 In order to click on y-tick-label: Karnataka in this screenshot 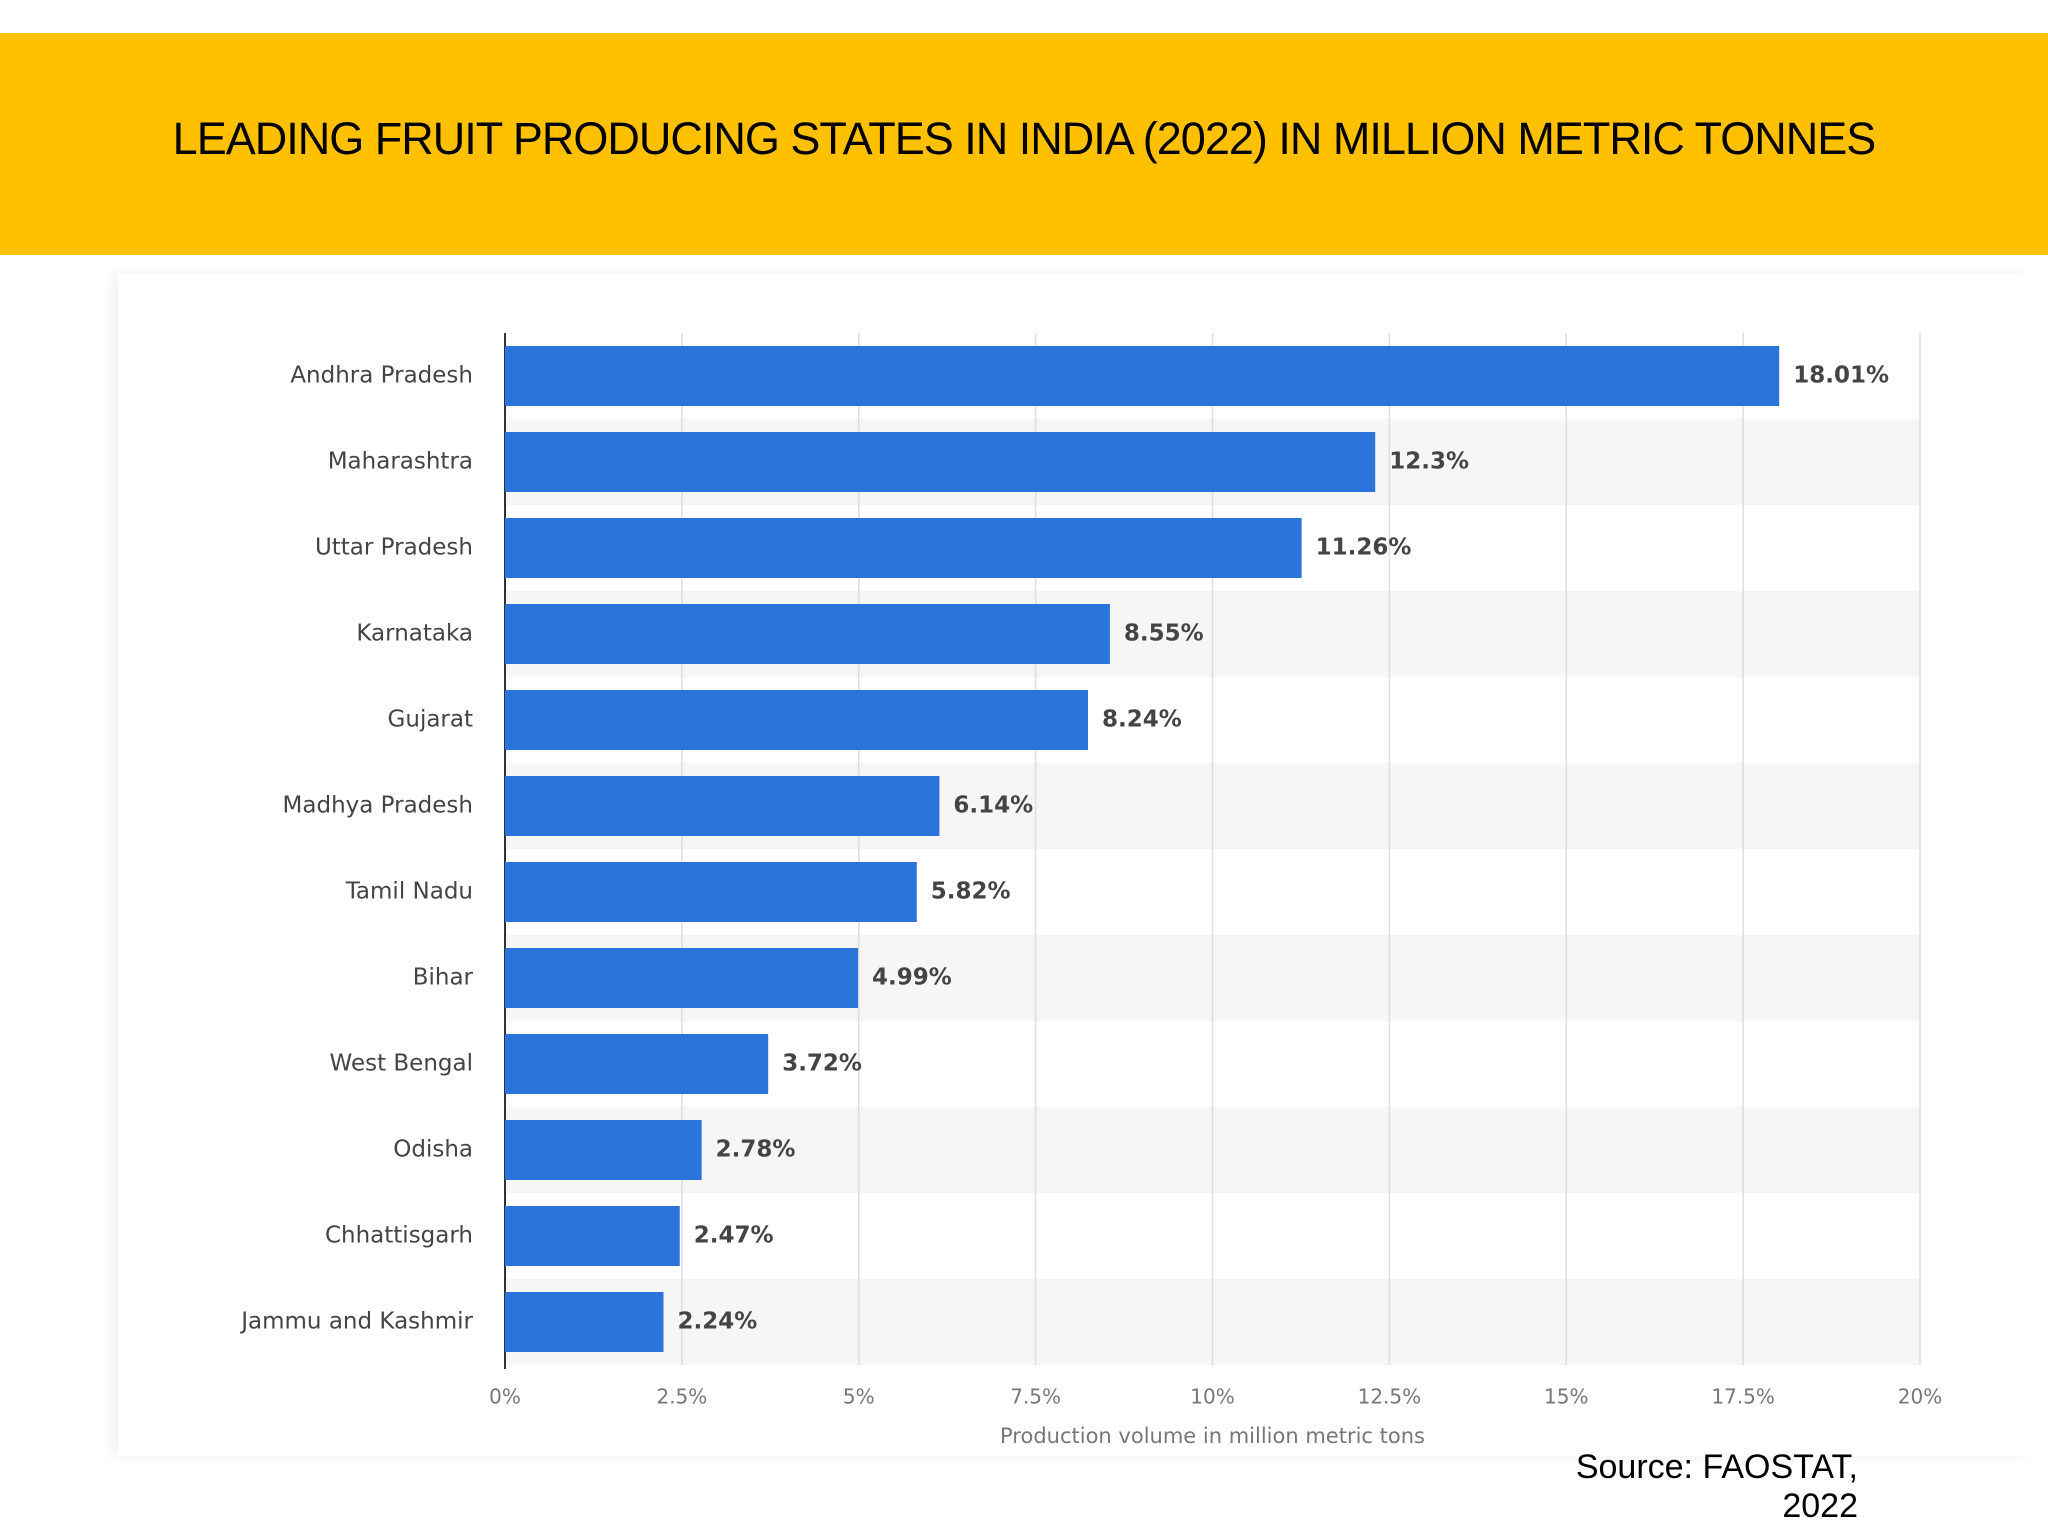, I will do `click(414, 634)`.